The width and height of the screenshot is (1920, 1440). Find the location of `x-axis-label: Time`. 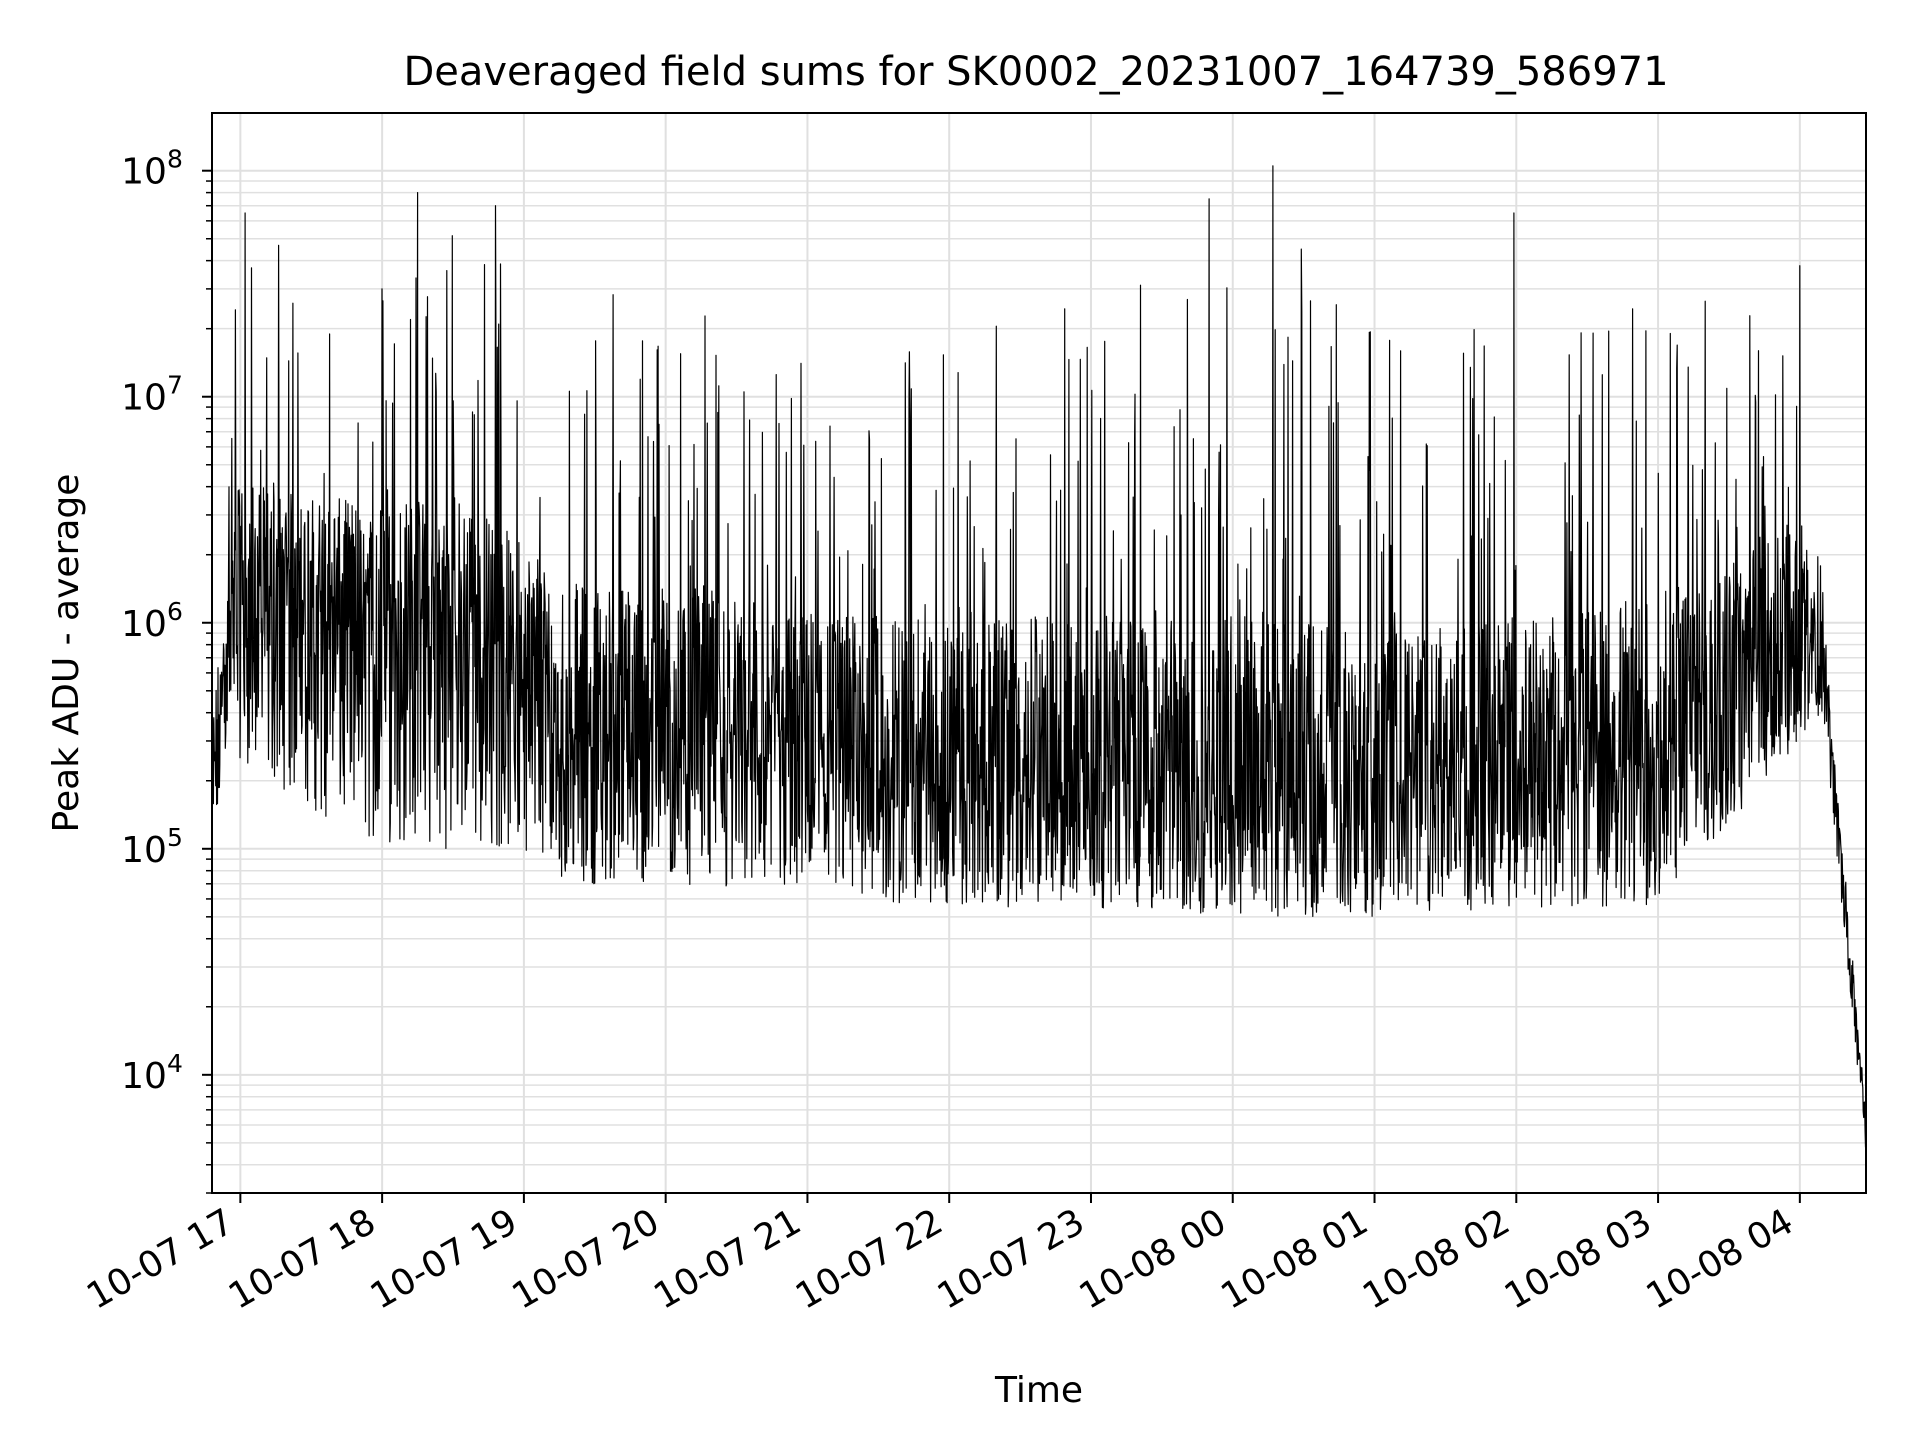

x-axis-label: Time is located at coordinates (1038, 1390).